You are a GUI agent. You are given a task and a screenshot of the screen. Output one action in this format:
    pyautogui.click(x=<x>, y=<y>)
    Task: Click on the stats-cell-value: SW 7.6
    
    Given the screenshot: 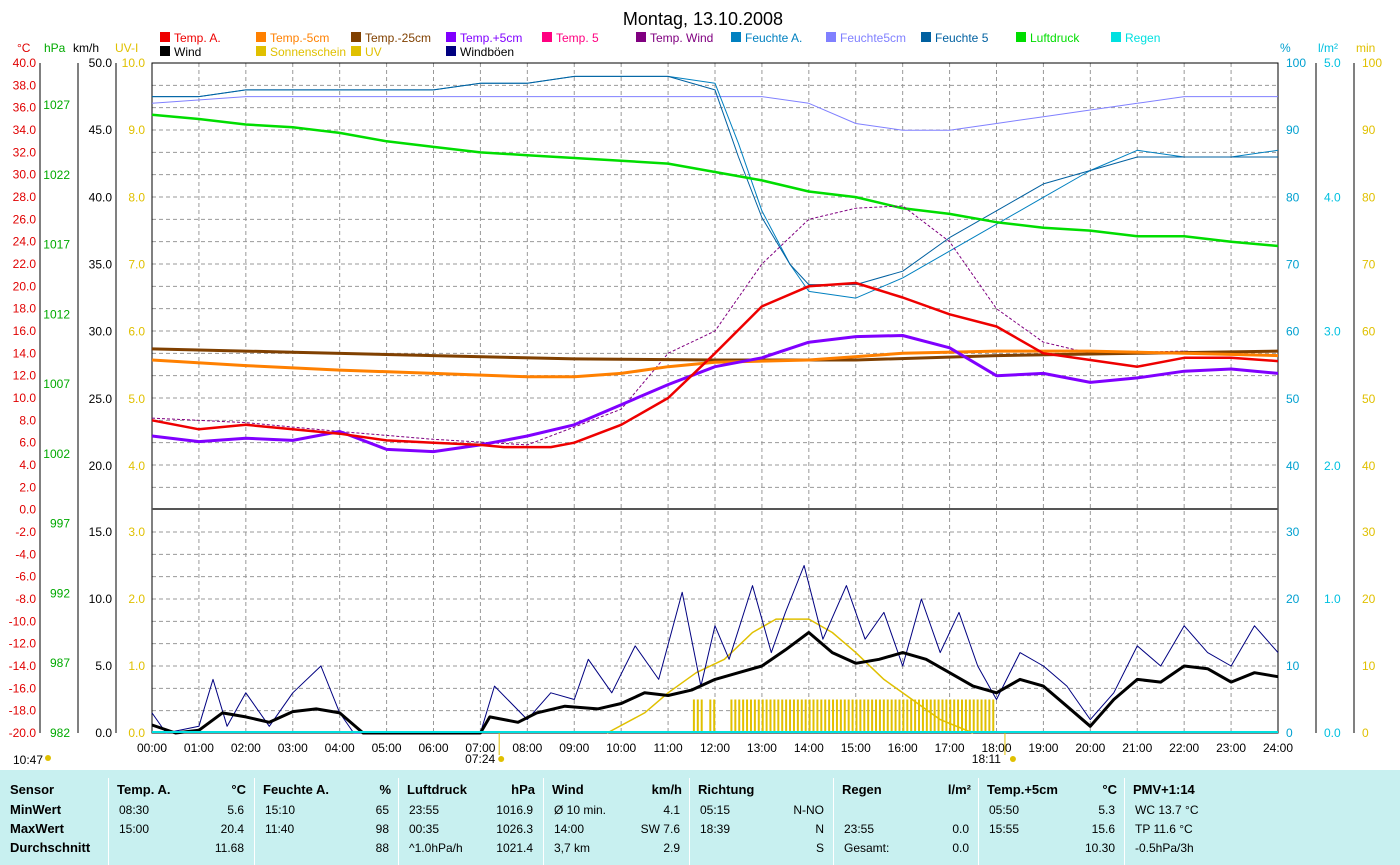 What is the action you would take?
    pyautogui.click(x=660, y=829)
    